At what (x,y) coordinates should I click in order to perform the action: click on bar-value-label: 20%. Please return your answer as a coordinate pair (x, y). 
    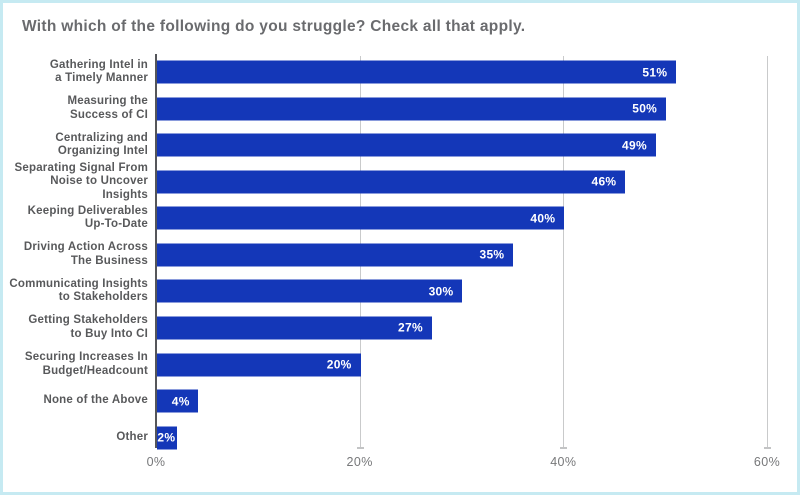
    Looking at the image, I should click on (339, 364).